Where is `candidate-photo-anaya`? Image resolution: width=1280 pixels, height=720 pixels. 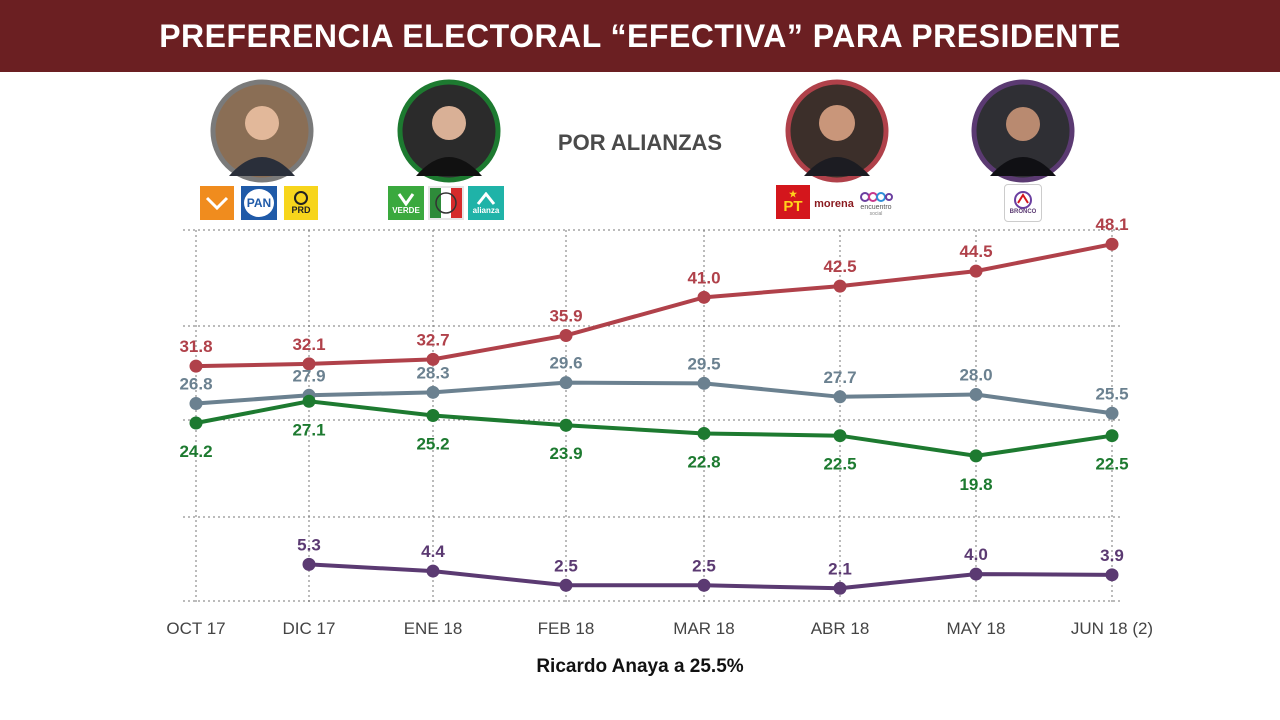
candidate-photo-anaya is located at coordinates (262, 131).